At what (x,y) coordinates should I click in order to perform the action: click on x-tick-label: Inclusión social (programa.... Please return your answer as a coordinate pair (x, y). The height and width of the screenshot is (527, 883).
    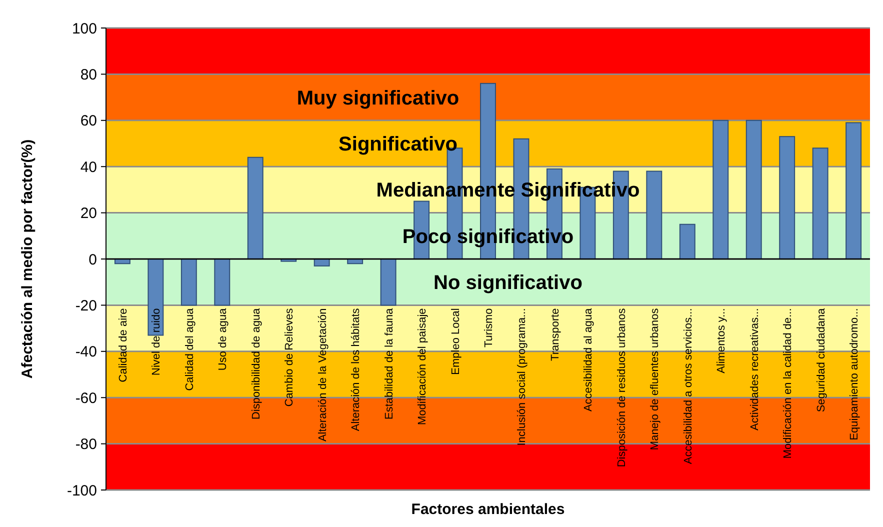
    Looking at the image, I should click on (522, 377).